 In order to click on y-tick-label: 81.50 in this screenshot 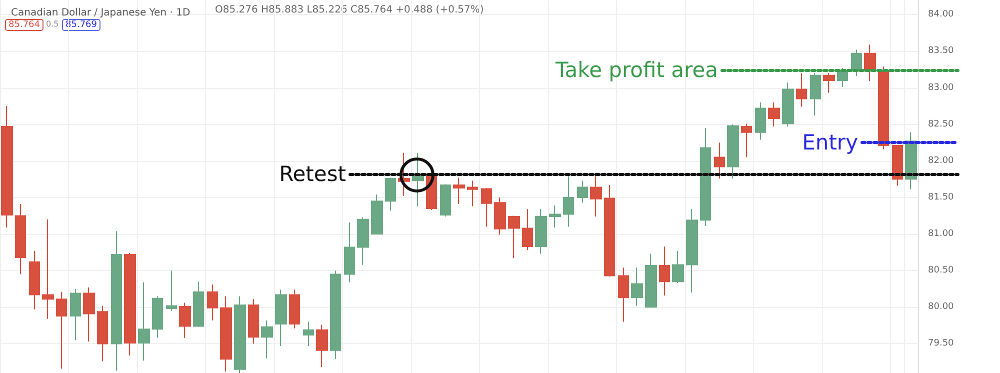, I will do `click(941, 197)`.